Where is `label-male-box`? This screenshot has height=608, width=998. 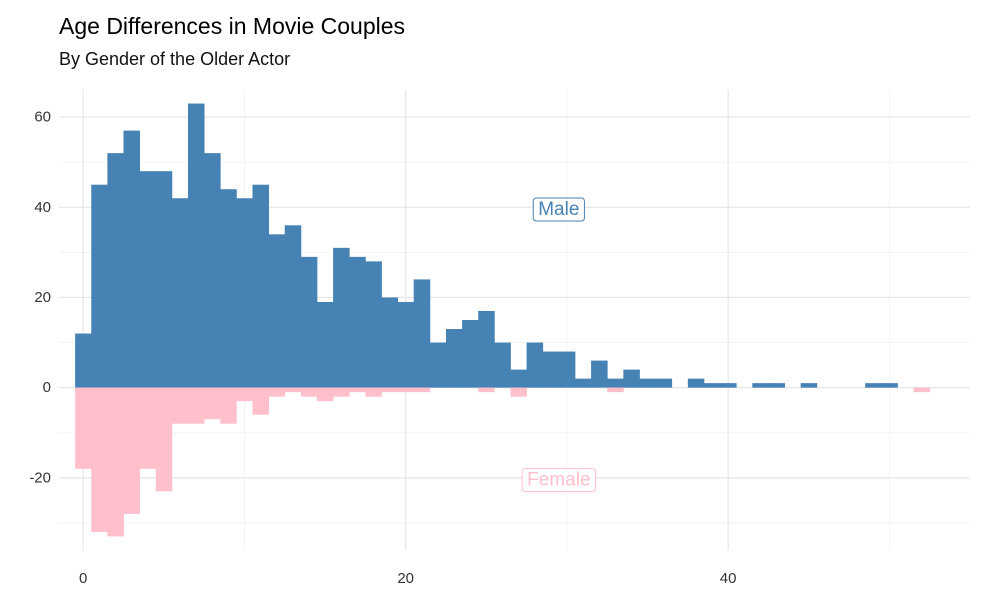 label-male-box is located at coordinates (558, 209).